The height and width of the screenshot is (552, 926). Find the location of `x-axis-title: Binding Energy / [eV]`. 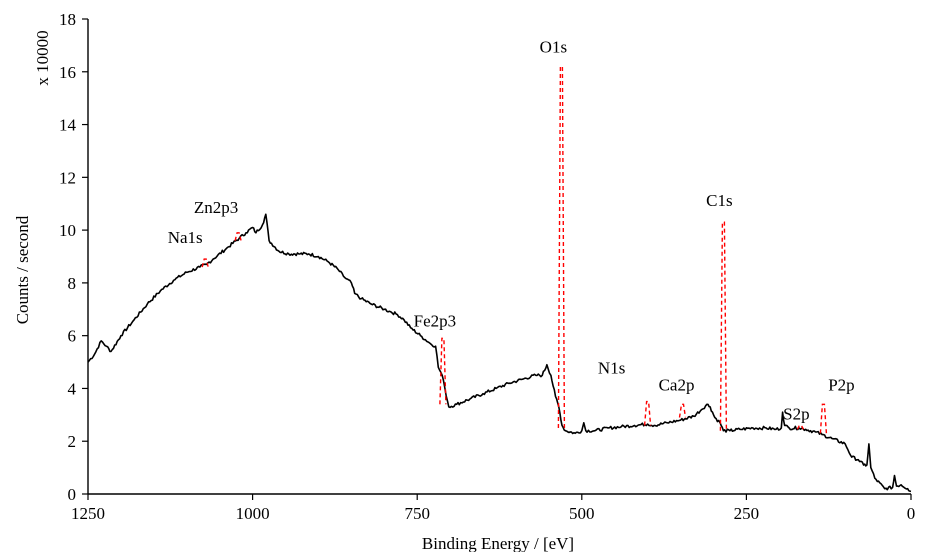

x-axis-title: Binding Energy / [eV] is located at coordinates (498, 543).